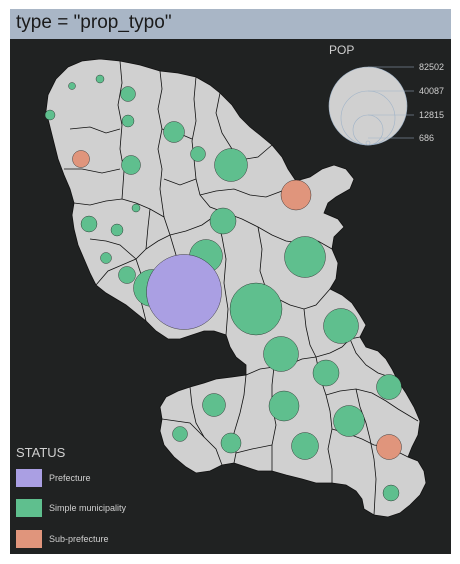  I want to click on size-legend: POP 82502 40087 12815 686, so click(386, 94).